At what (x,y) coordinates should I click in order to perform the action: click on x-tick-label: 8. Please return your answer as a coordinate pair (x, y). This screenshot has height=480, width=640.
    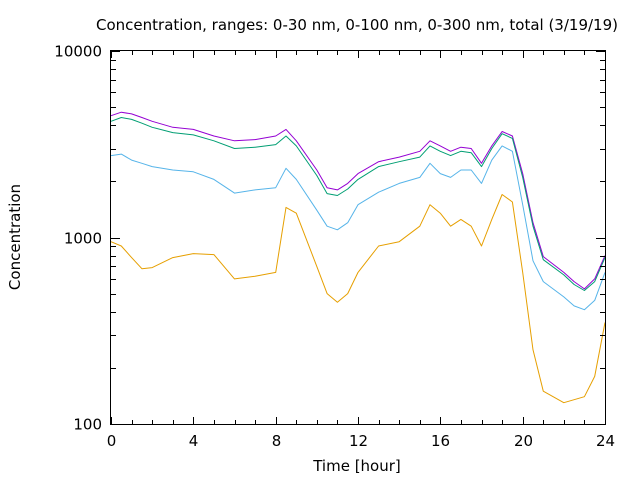
    Looking at the image, I should click on (277, 441).